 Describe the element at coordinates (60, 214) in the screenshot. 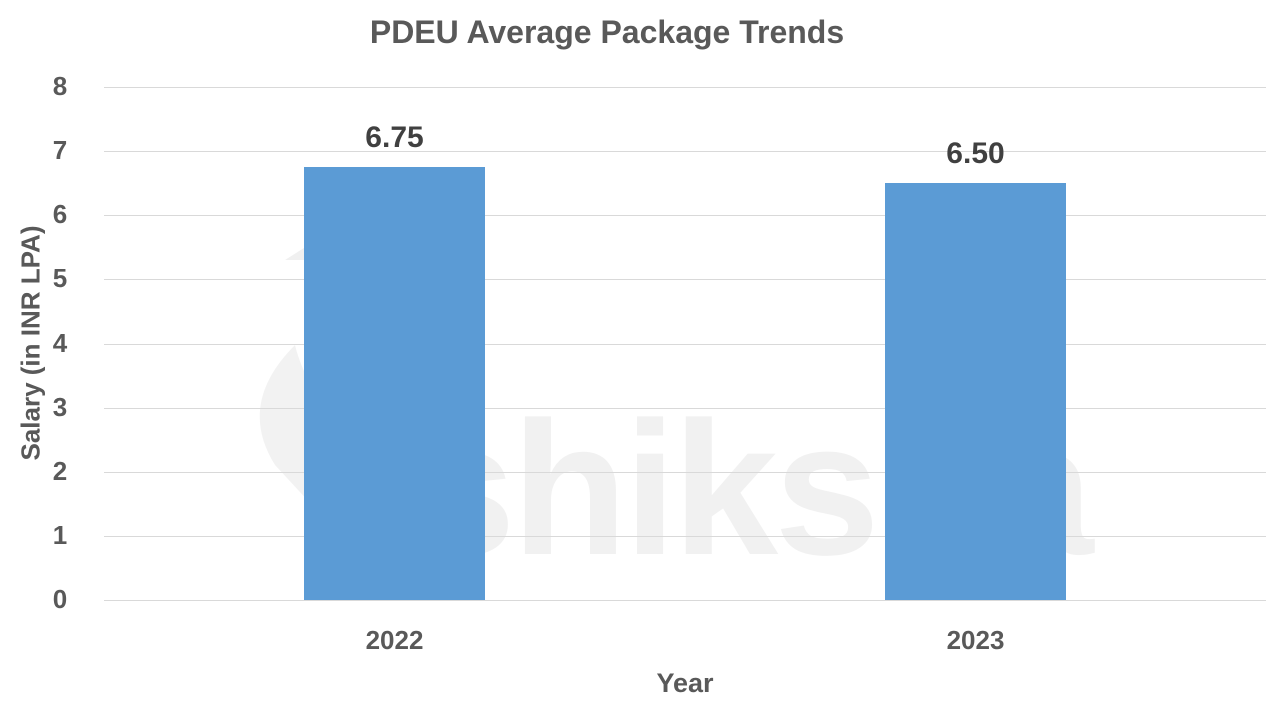

I see `y-tick-label: 6` at that location.